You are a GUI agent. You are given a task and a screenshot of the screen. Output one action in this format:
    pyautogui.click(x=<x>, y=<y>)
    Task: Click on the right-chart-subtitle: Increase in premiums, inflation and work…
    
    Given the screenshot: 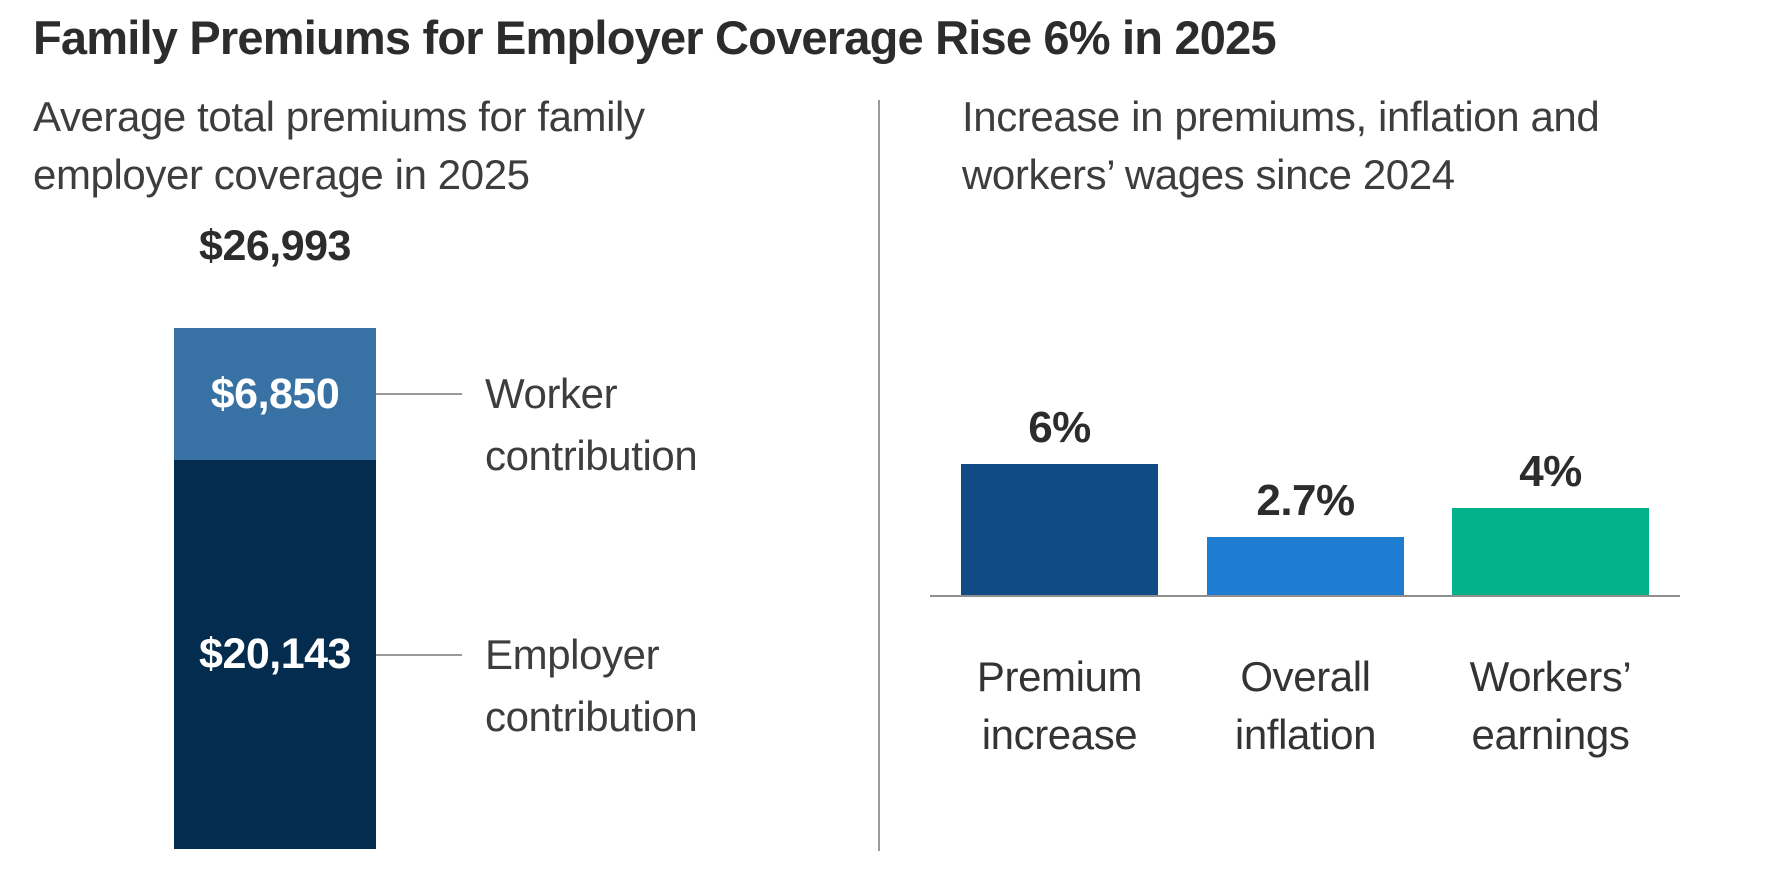 What is the action you would take?
    pyautogui.click(x=1281, y=145)
    